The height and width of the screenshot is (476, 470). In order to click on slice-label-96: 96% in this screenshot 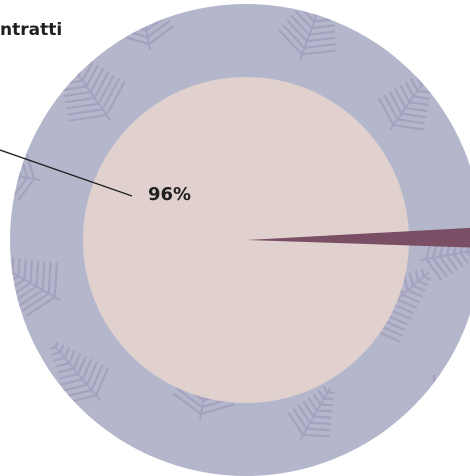, I will do `click(169, 194)`.